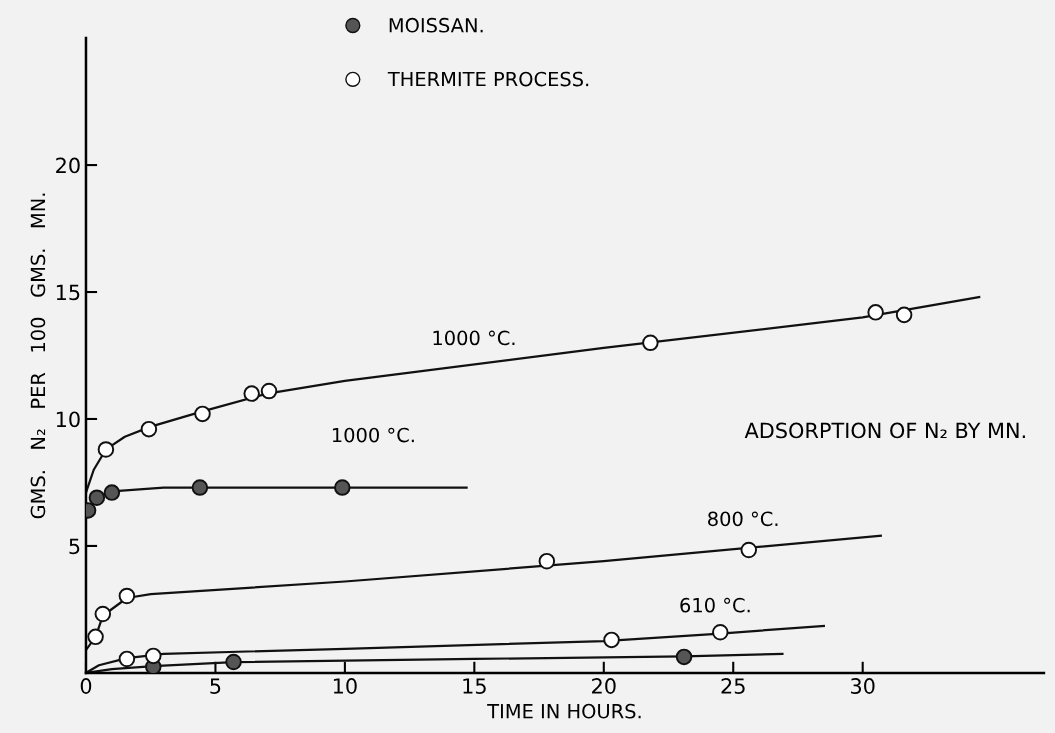 This screenshot has width=1055, height=733. Describe the element at coordinates (564, 711) in the screenshot. I see `x-axis-title: TIME IN HOURS.` at that location.